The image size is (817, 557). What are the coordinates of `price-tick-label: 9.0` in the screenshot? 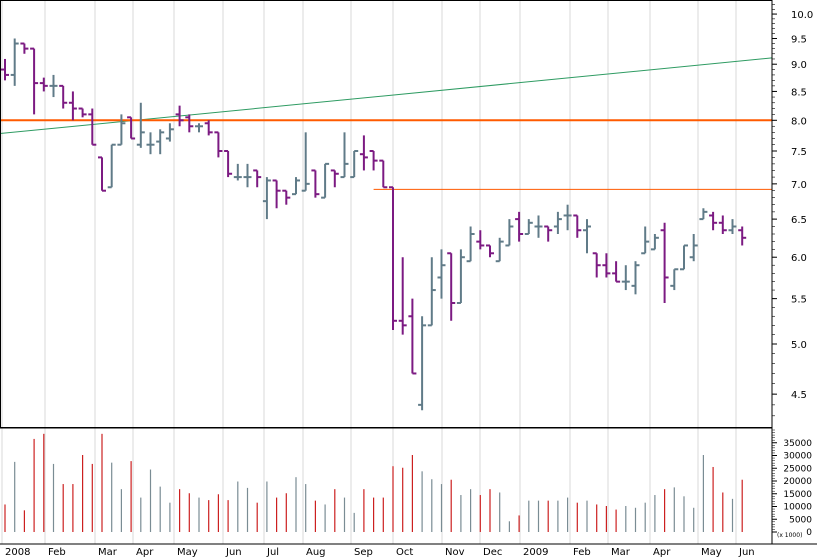 It's located at (799, 65).